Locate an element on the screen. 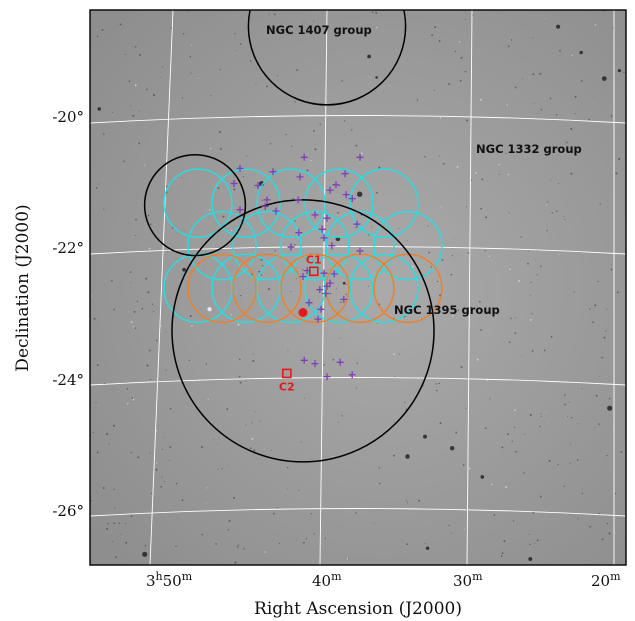 This screenshot has width=635, height=621. x-tick-label: 20m is located at coordinates (606, 580).